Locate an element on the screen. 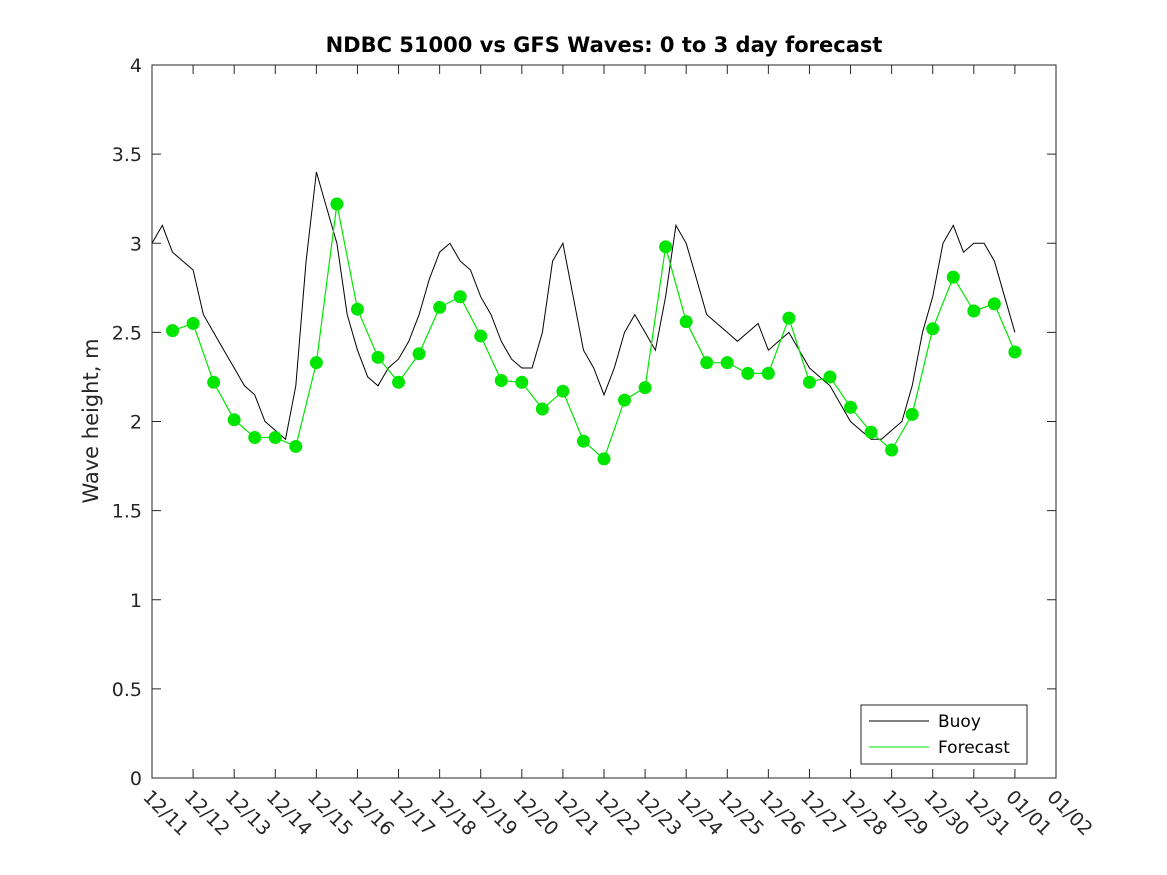  y-tick-label: 0.5 is located at coordinates (127, 690).